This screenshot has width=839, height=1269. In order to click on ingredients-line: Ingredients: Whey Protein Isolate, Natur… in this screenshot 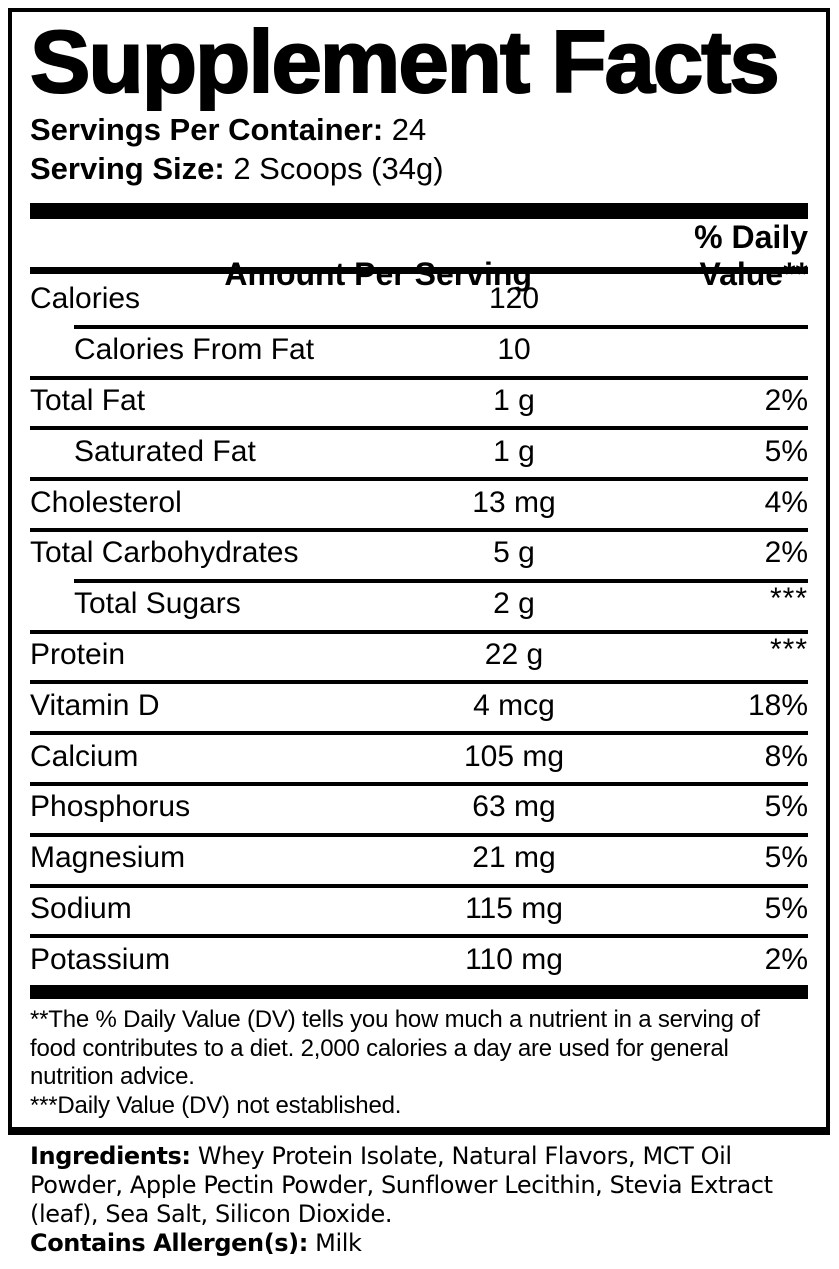, I will do `click(423, 1185)`.